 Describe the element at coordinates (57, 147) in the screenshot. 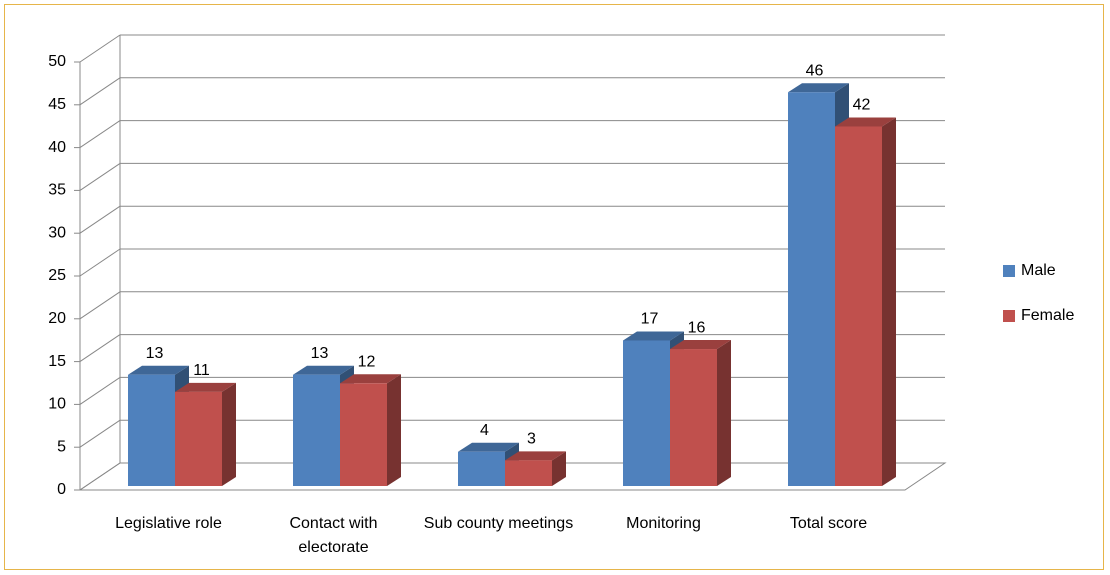

I see `y-tick-label: 40` at that location.